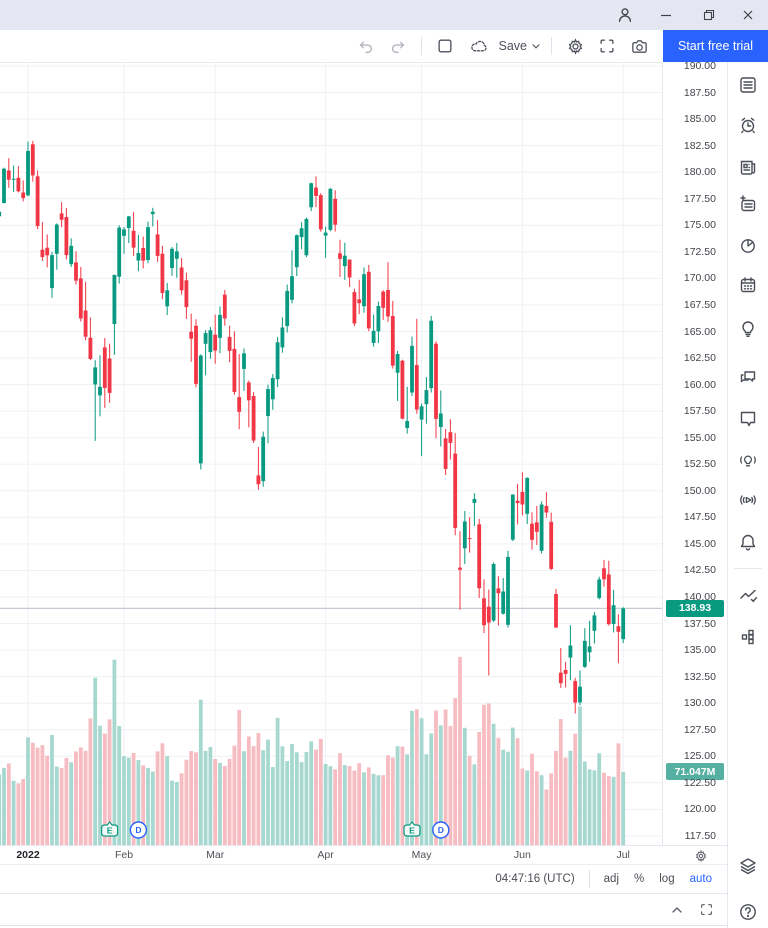 The height and width of the screenshot is (928, 768). What do you see at coordinates (364, 909) in the screenshot?
I see `bottom-pane-stub` at bounding box center [364, 909].